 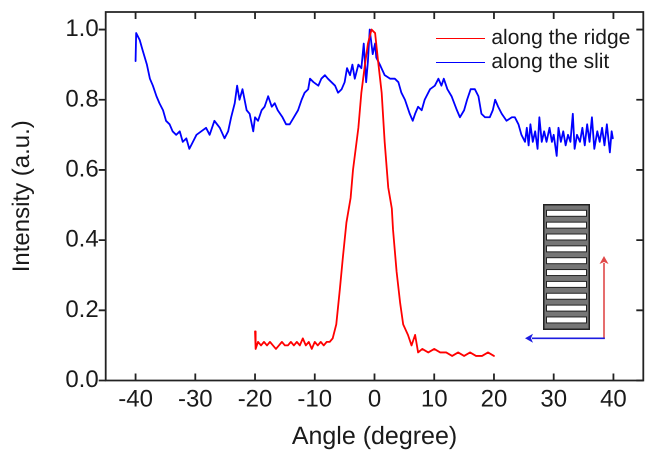 I want to click on legend-label: along the ridge, so click(x=560, y=38).